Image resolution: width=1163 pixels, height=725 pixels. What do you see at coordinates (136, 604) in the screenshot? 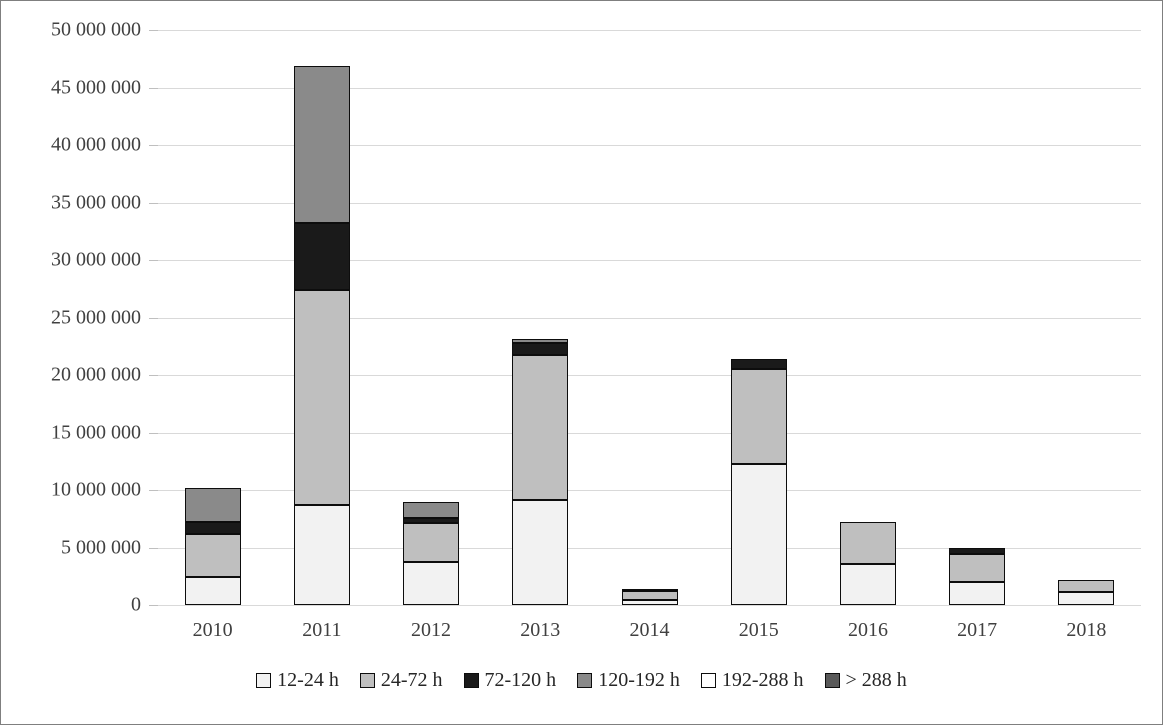
I see `y-axis-tick-label: 0` at bounding box center [136, 604].